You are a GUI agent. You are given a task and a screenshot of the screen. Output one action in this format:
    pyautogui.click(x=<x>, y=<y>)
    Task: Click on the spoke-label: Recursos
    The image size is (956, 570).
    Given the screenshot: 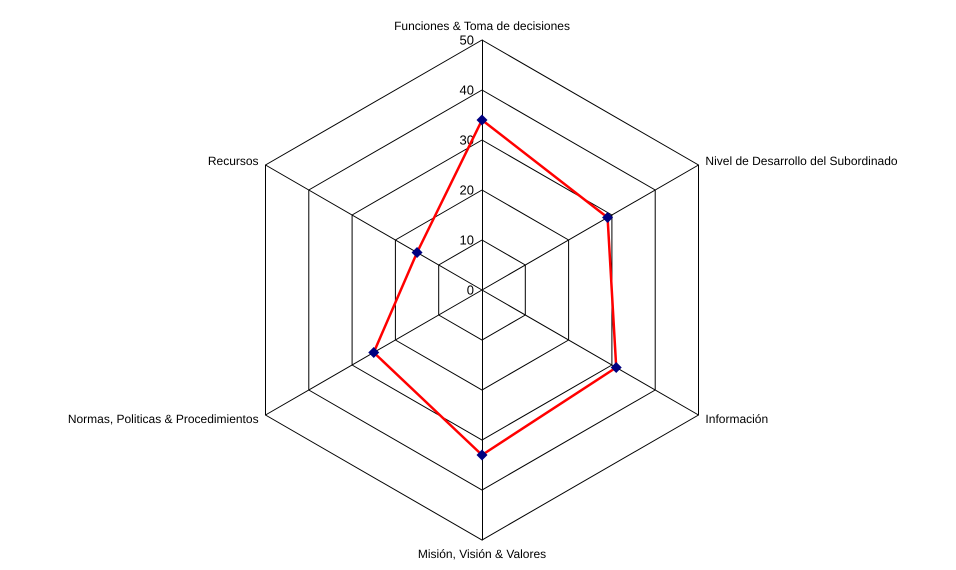 What is the action you would take?
    pyautogui.click(x=233, y=161)
    